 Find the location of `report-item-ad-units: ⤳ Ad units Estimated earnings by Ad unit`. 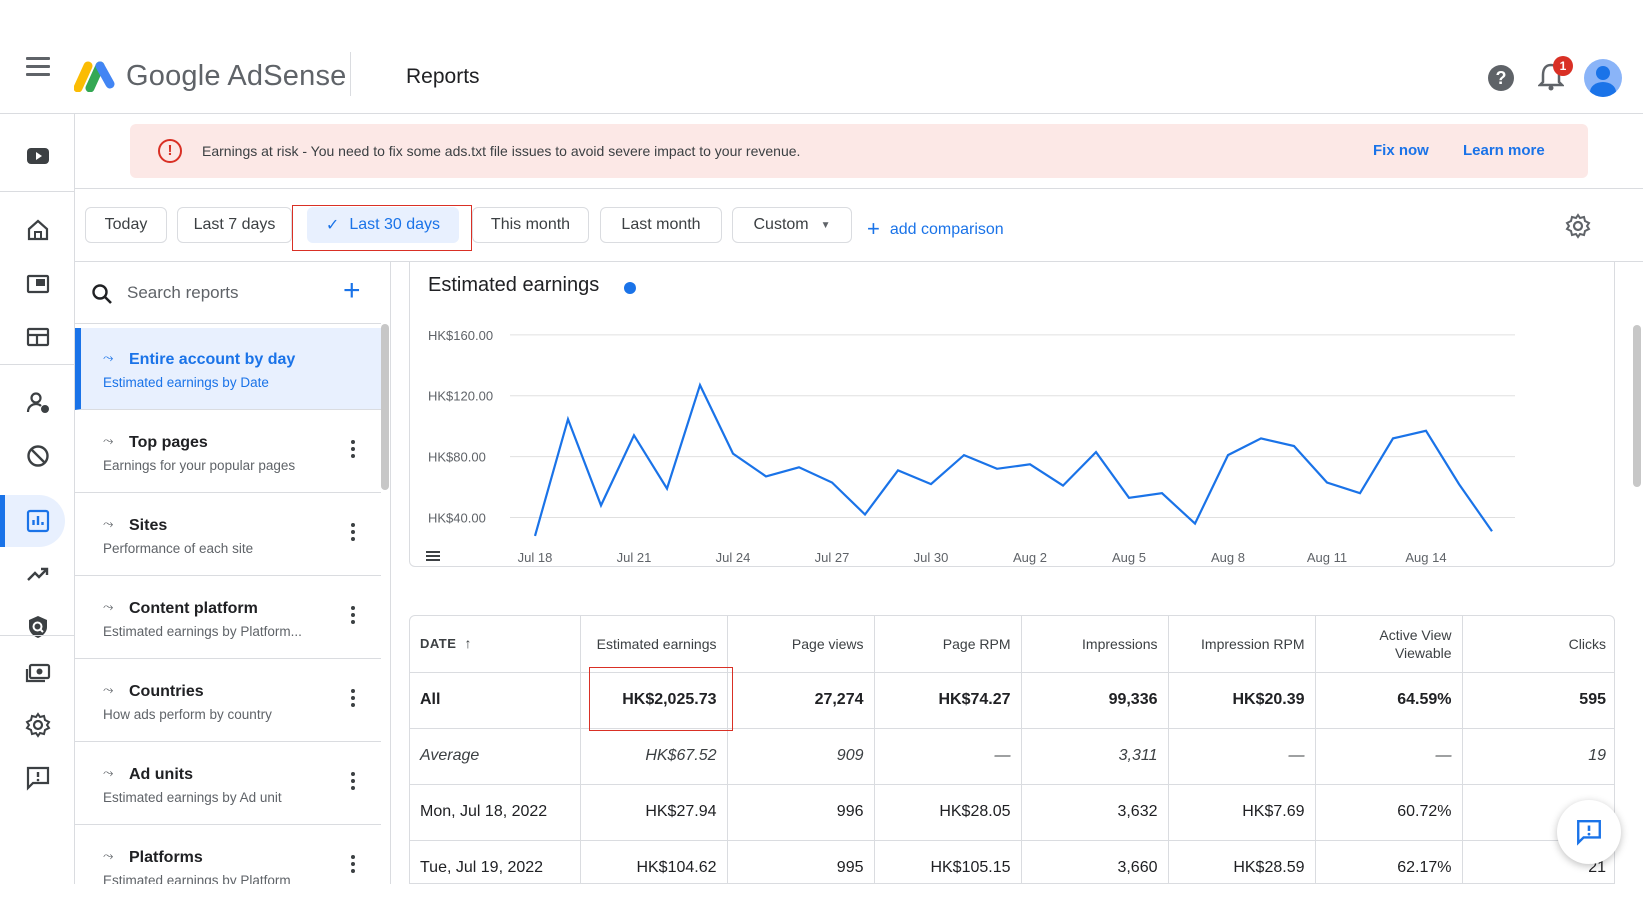

report-item-ad-units: ⤳ Ad units Estimated earnings by Ad unit is located at coordinates (228, 784).